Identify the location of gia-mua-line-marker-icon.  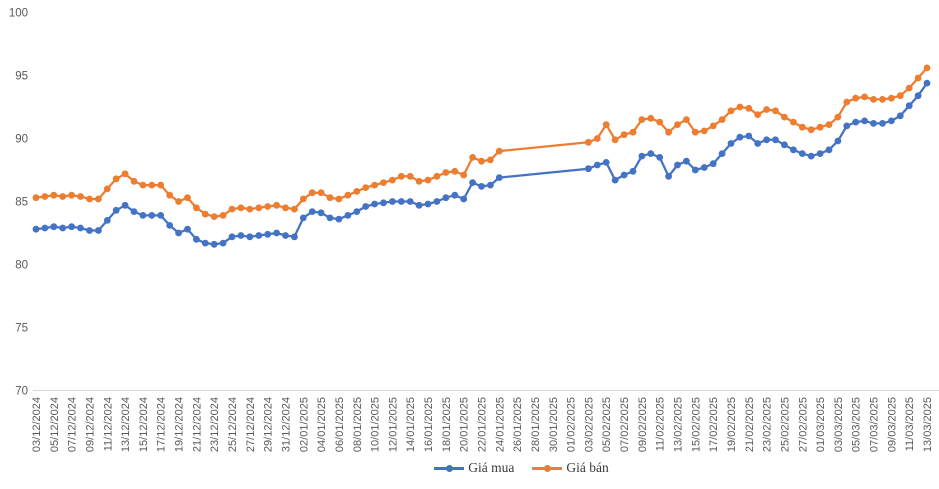
(449, 468).